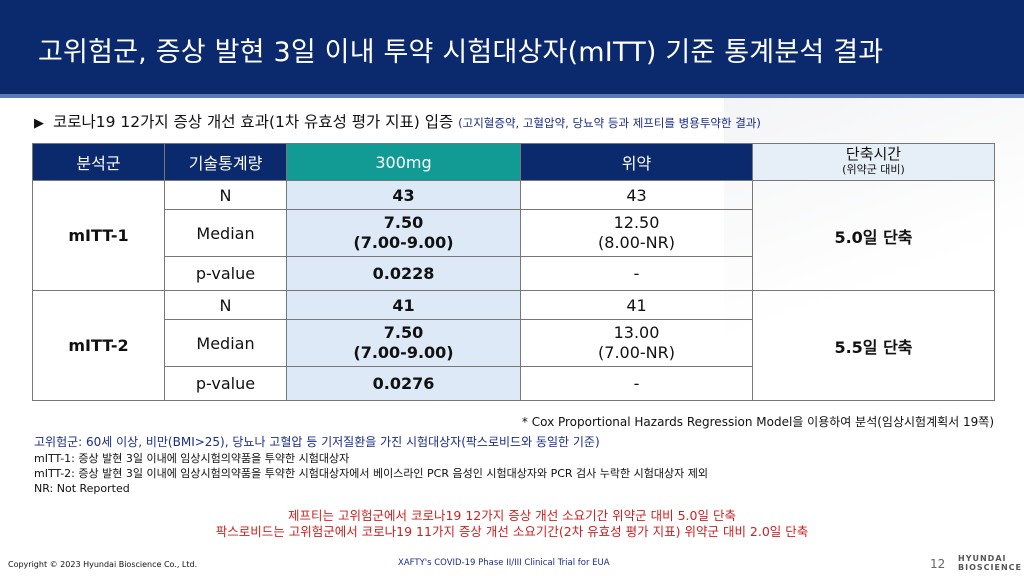  I want to click on table-row: p-value 0.0228 -, so click(514, 273).